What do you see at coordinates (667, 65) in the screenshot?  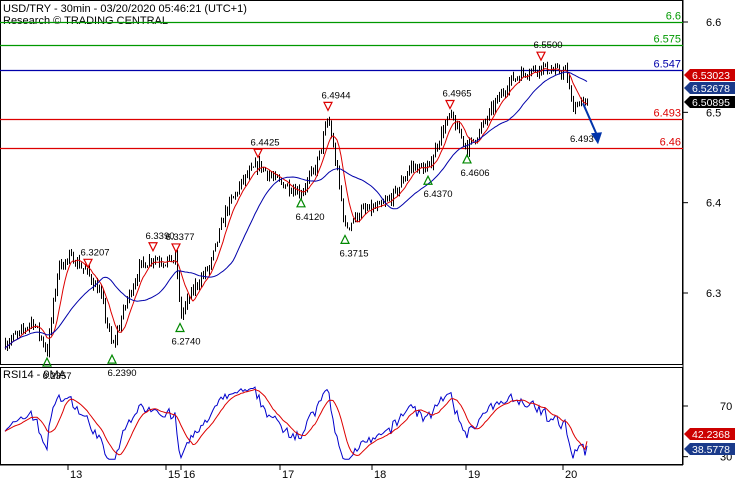 I see `level-label-2: 6.547` at bounding box center [667, 65].